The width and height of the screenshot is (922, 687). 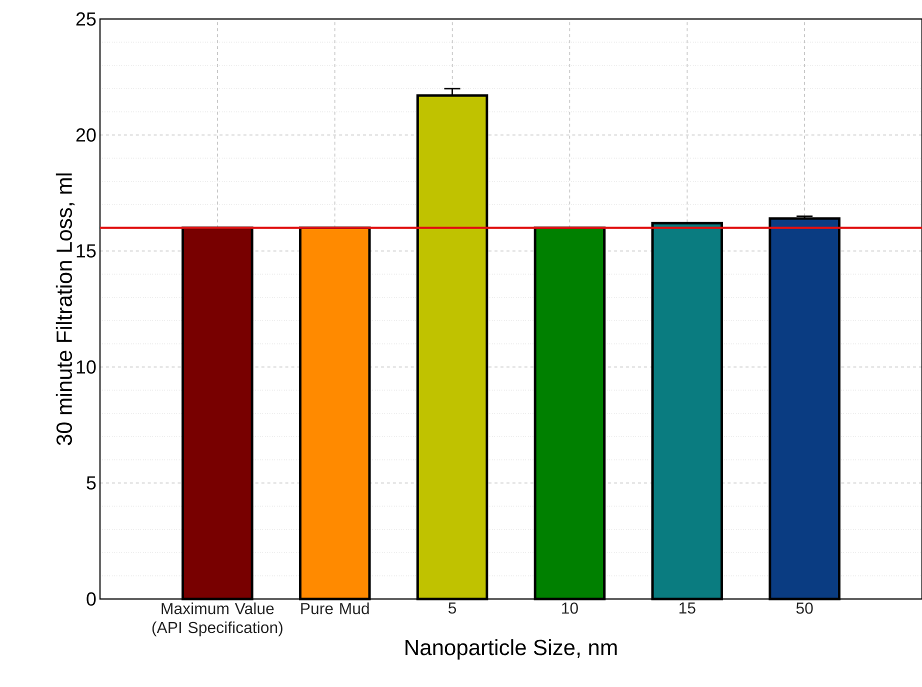 What do you see at coordinates (217, 619) in the screenshot?
I see `x-tick-label: Maximum Value (API Specification)` at bounding box center [217, 619].